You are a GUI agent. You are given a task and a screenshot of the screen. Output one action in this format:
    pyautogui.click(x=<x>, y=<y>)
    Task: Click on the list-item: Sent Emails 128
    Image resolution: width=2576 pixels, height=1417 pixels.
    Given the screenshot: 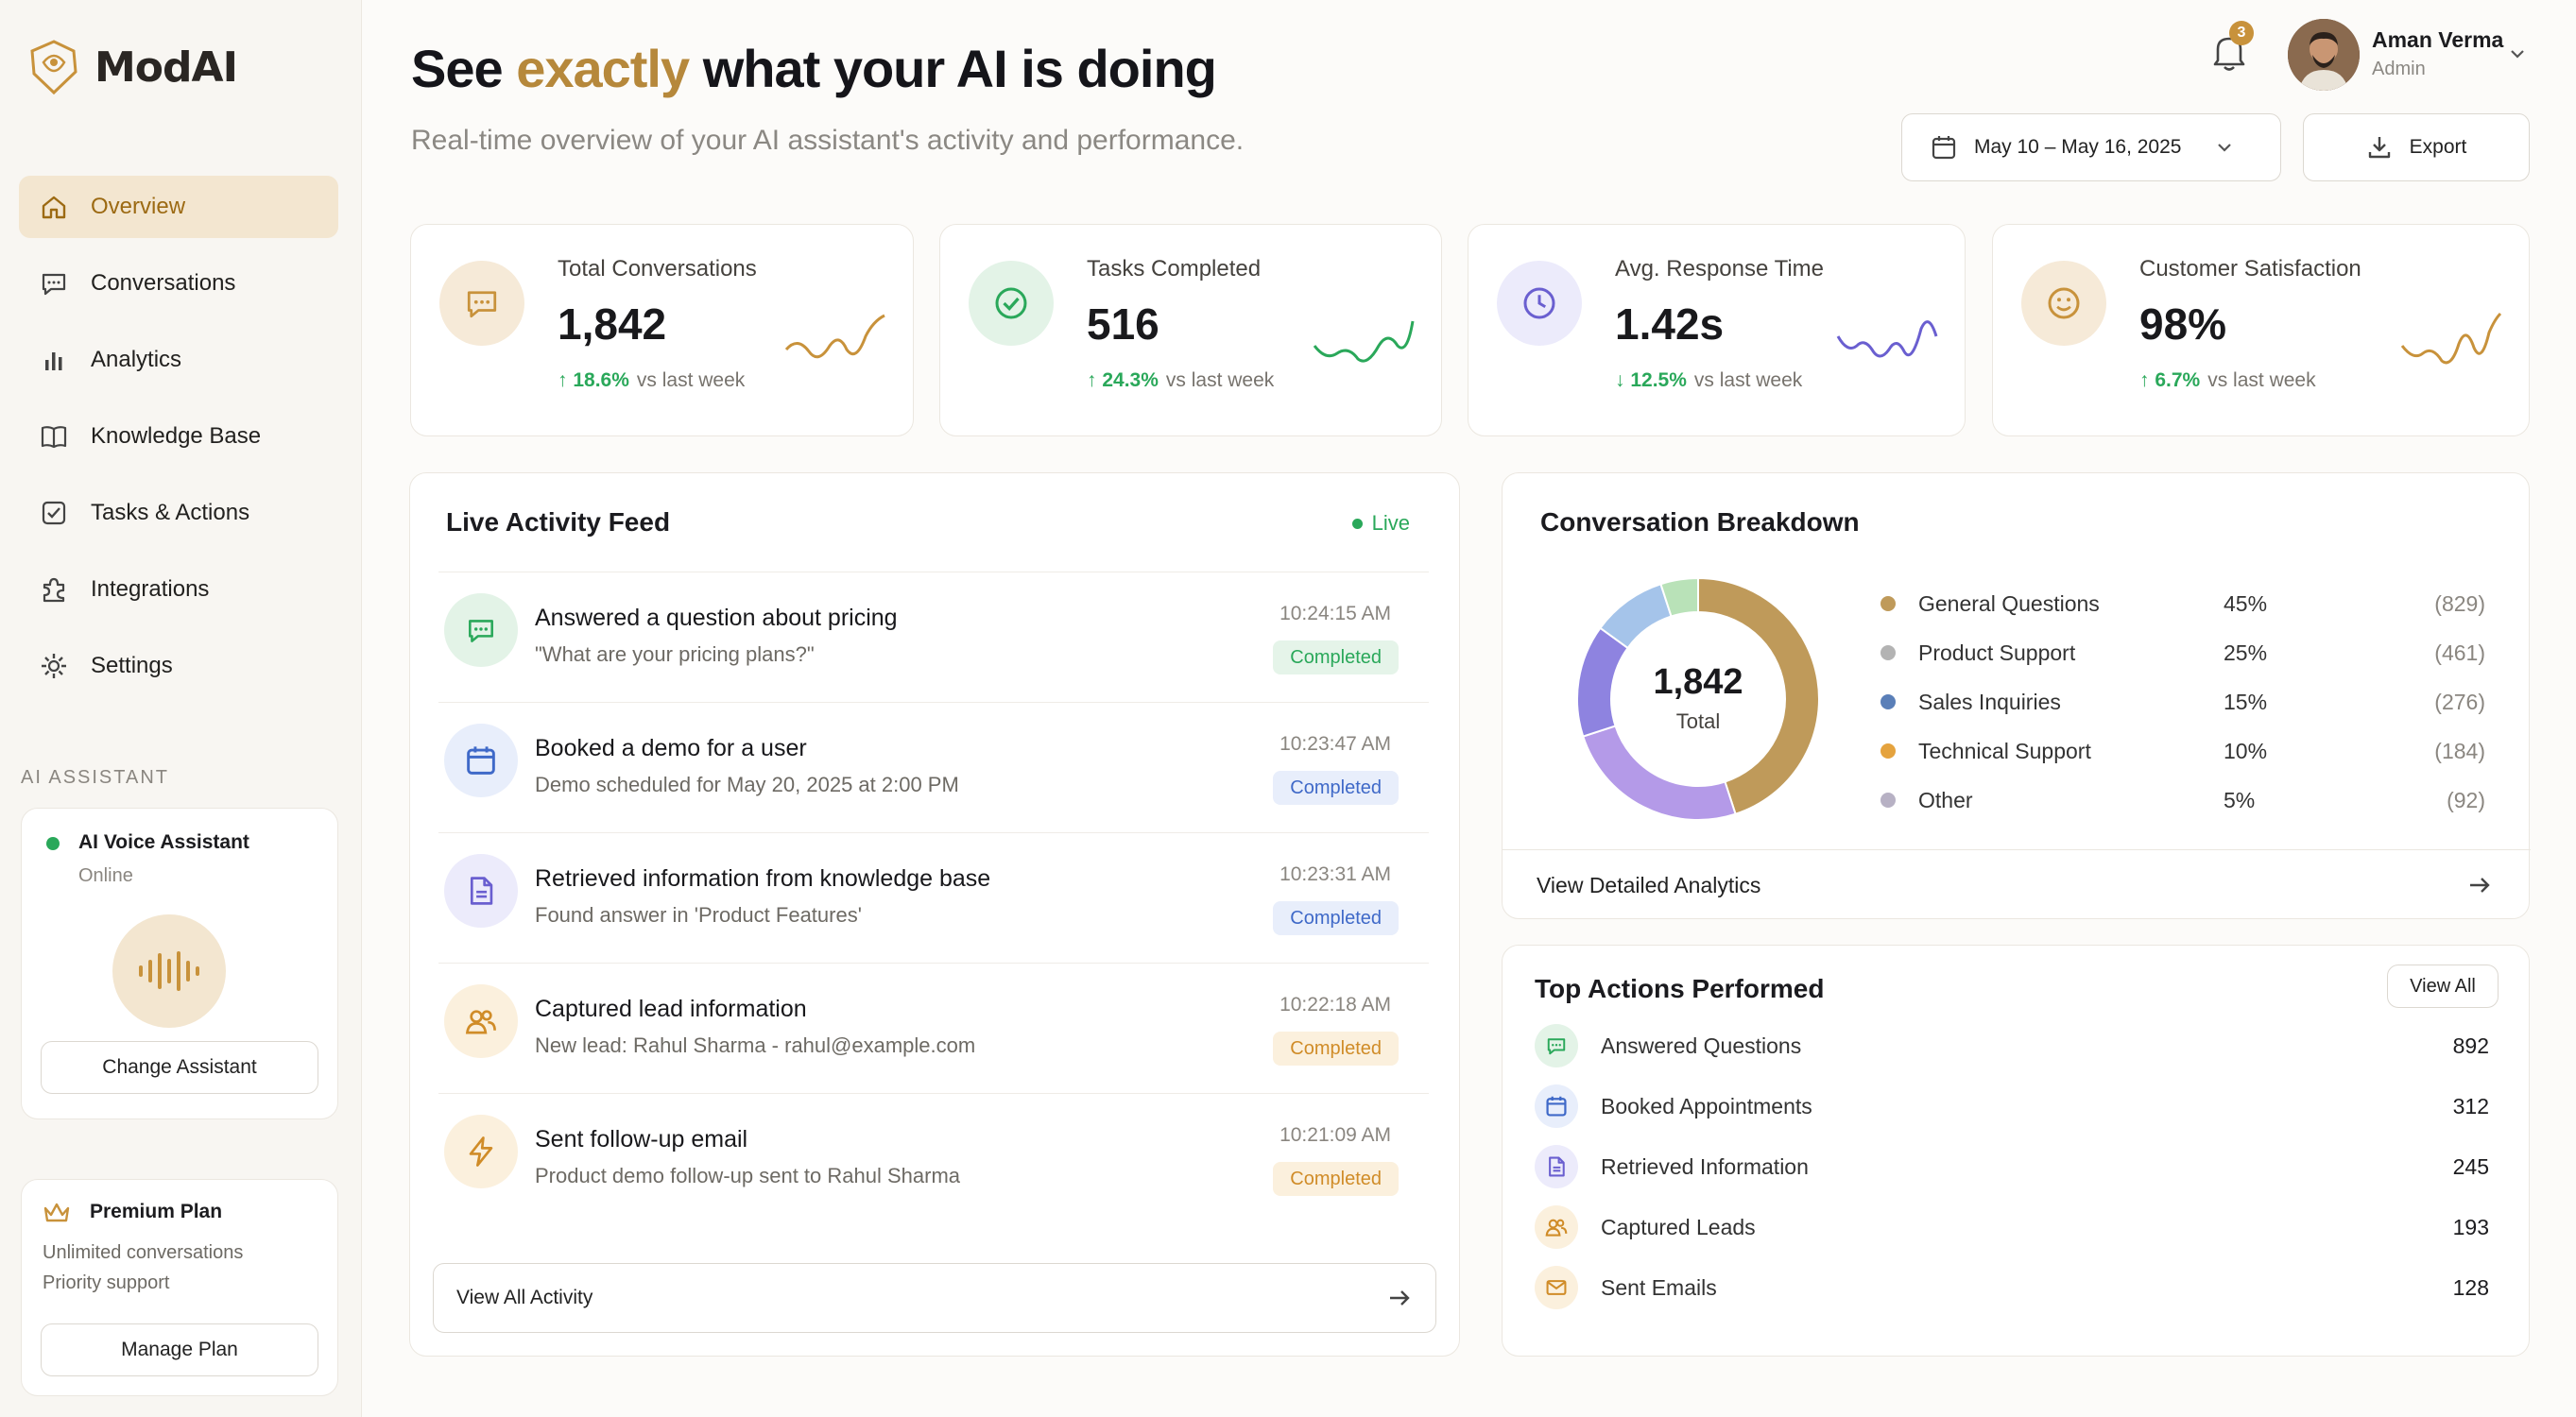 What is the action you would take?
    pyautogui.click(x=2012, y=1287)
    